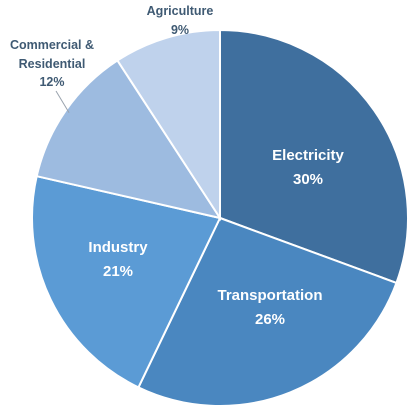 The height and width of the screenshot is (414, 414). What do you see at coordinates (52, 64) in the screenshot?
I see `slice-label-commercial-line2: Residential` at bounding box center [52, 64].